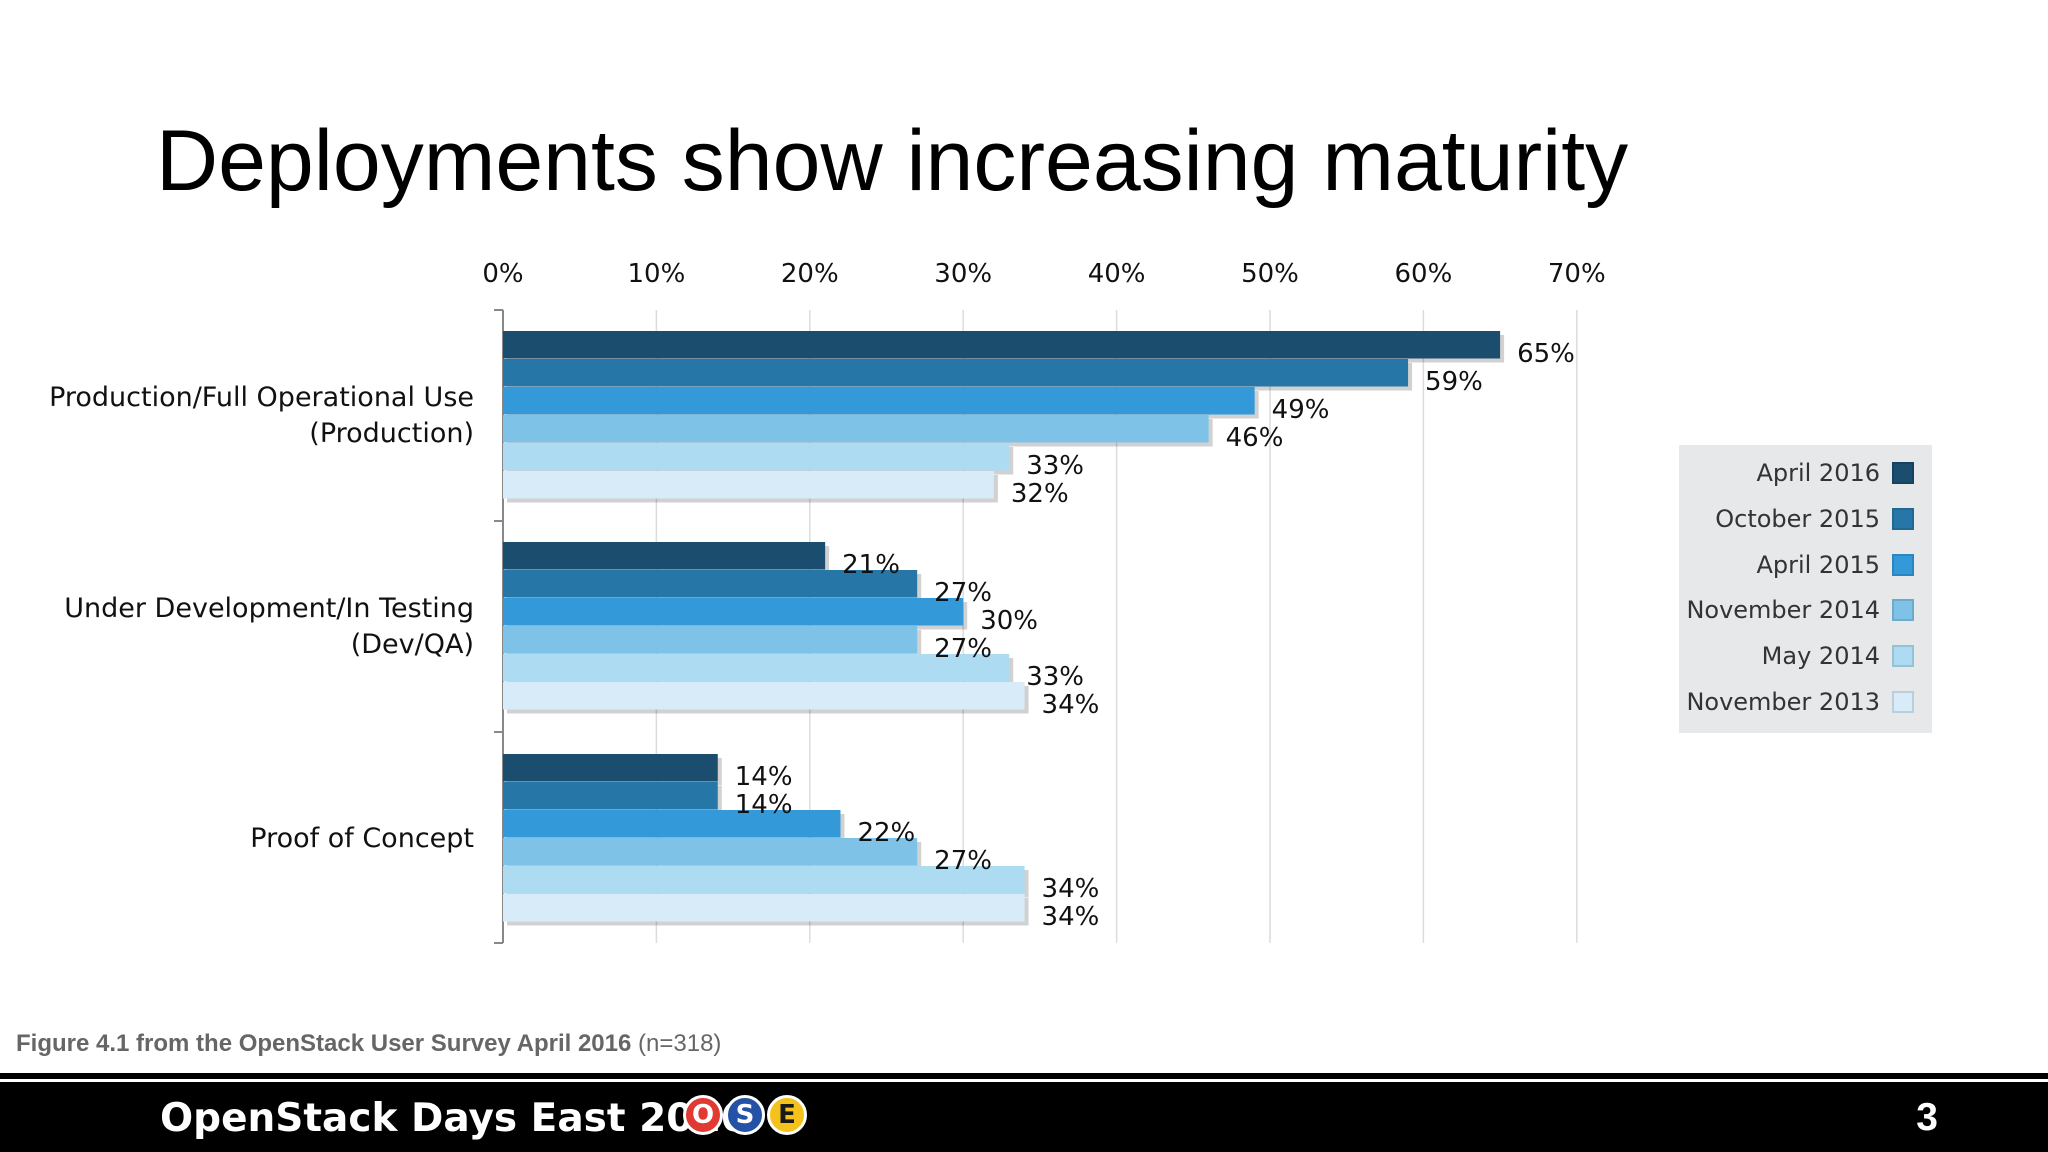  Describe the element at coordinates (1783, 702) in the screenshot. I see `legend-label: November 2013` at that location.